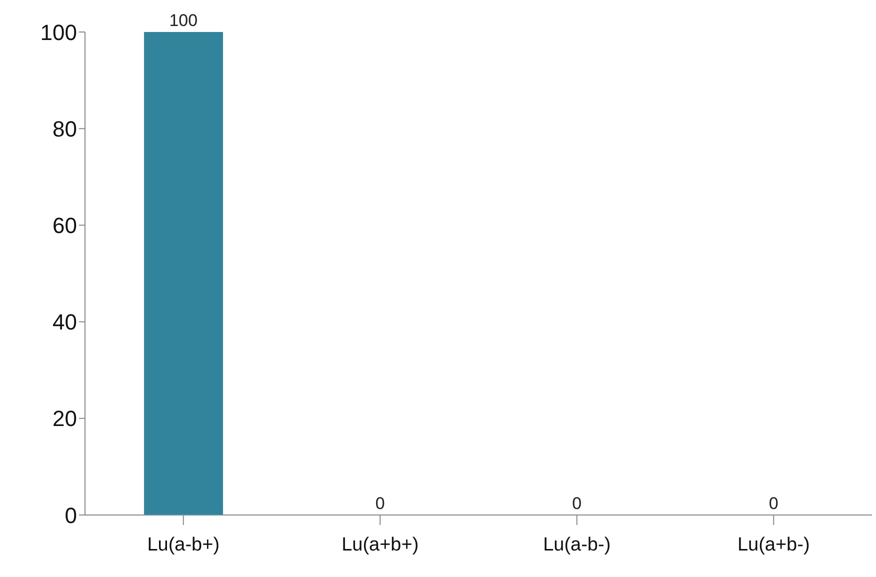 Image resolution: width=876 pixels, height=577 pixels. Describe the element at coordinates (64, 322) in the screenshot. I see `y-tick-label: 40` at that location.